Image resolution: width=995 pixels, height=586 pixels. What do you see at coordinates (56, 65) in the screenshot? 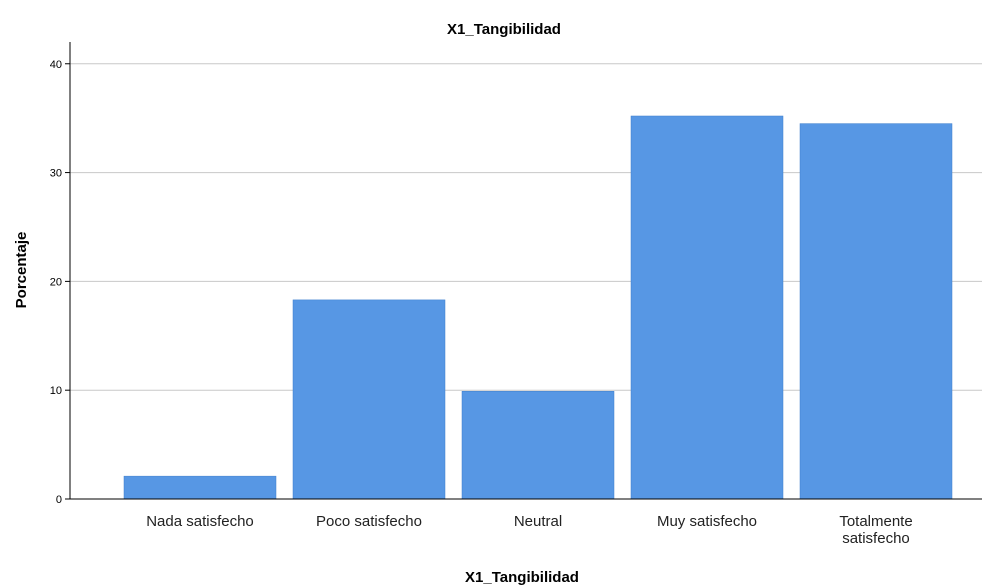
I see `y-tick-label-40: 40` at bounding box center [56, 65].